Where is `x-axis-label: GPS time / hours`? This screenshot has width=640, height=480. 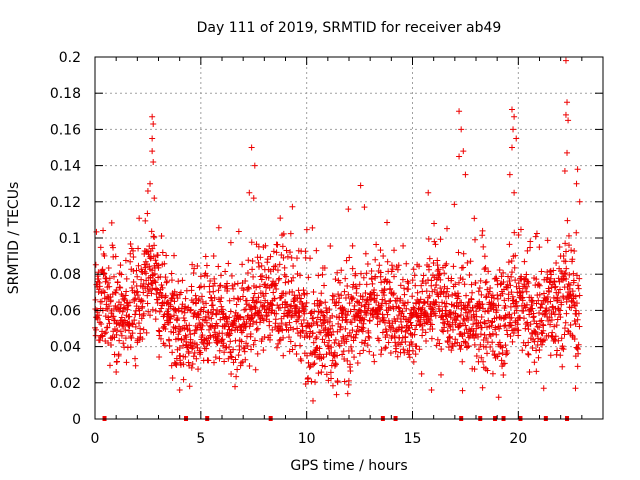
x-axis-label: GPS time / hours is located at coordinates (348, 466).